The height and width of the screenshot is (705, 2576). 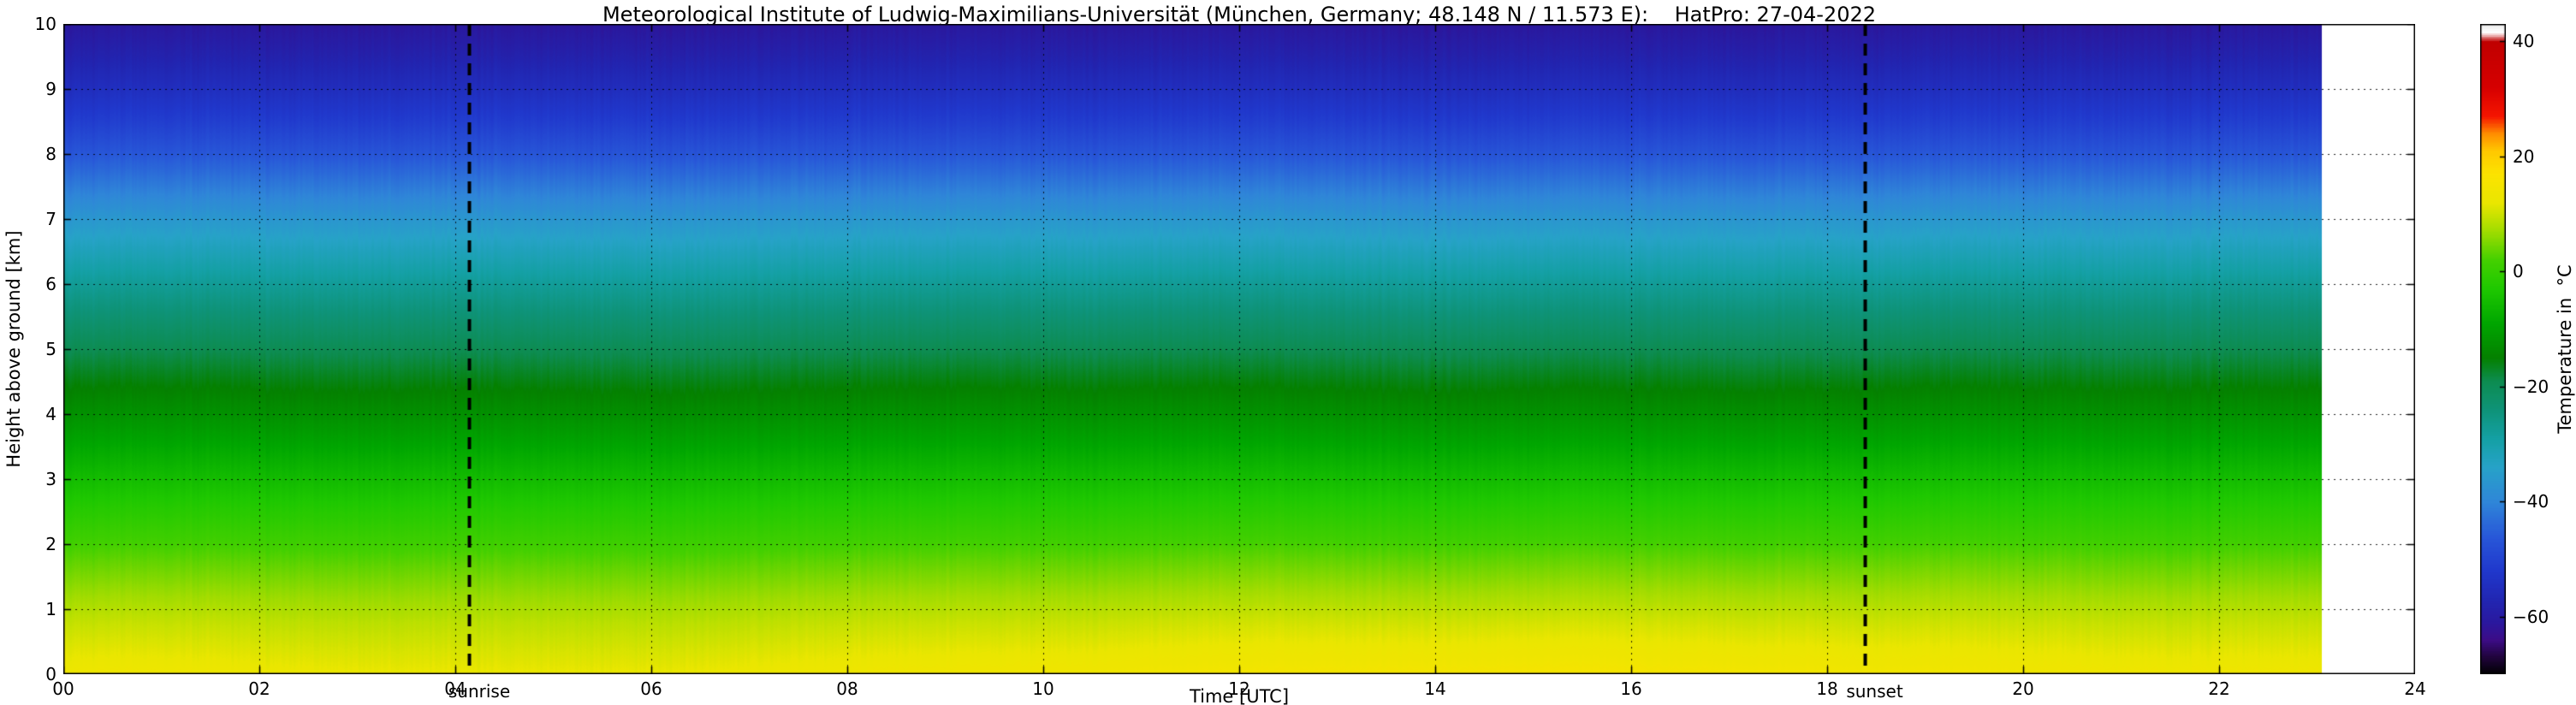 What do you see at coordinates (50, 414) in the screenshot?
I see `y-tick-label: 4` at bounding box center [50, 414].